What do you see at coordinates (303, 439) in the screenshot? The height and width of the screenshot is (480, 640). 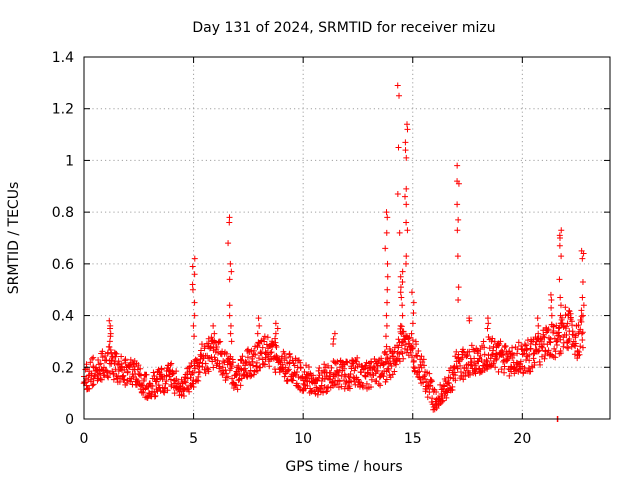 I see `x-tick-label: 10` at bounding box center [303, 439].